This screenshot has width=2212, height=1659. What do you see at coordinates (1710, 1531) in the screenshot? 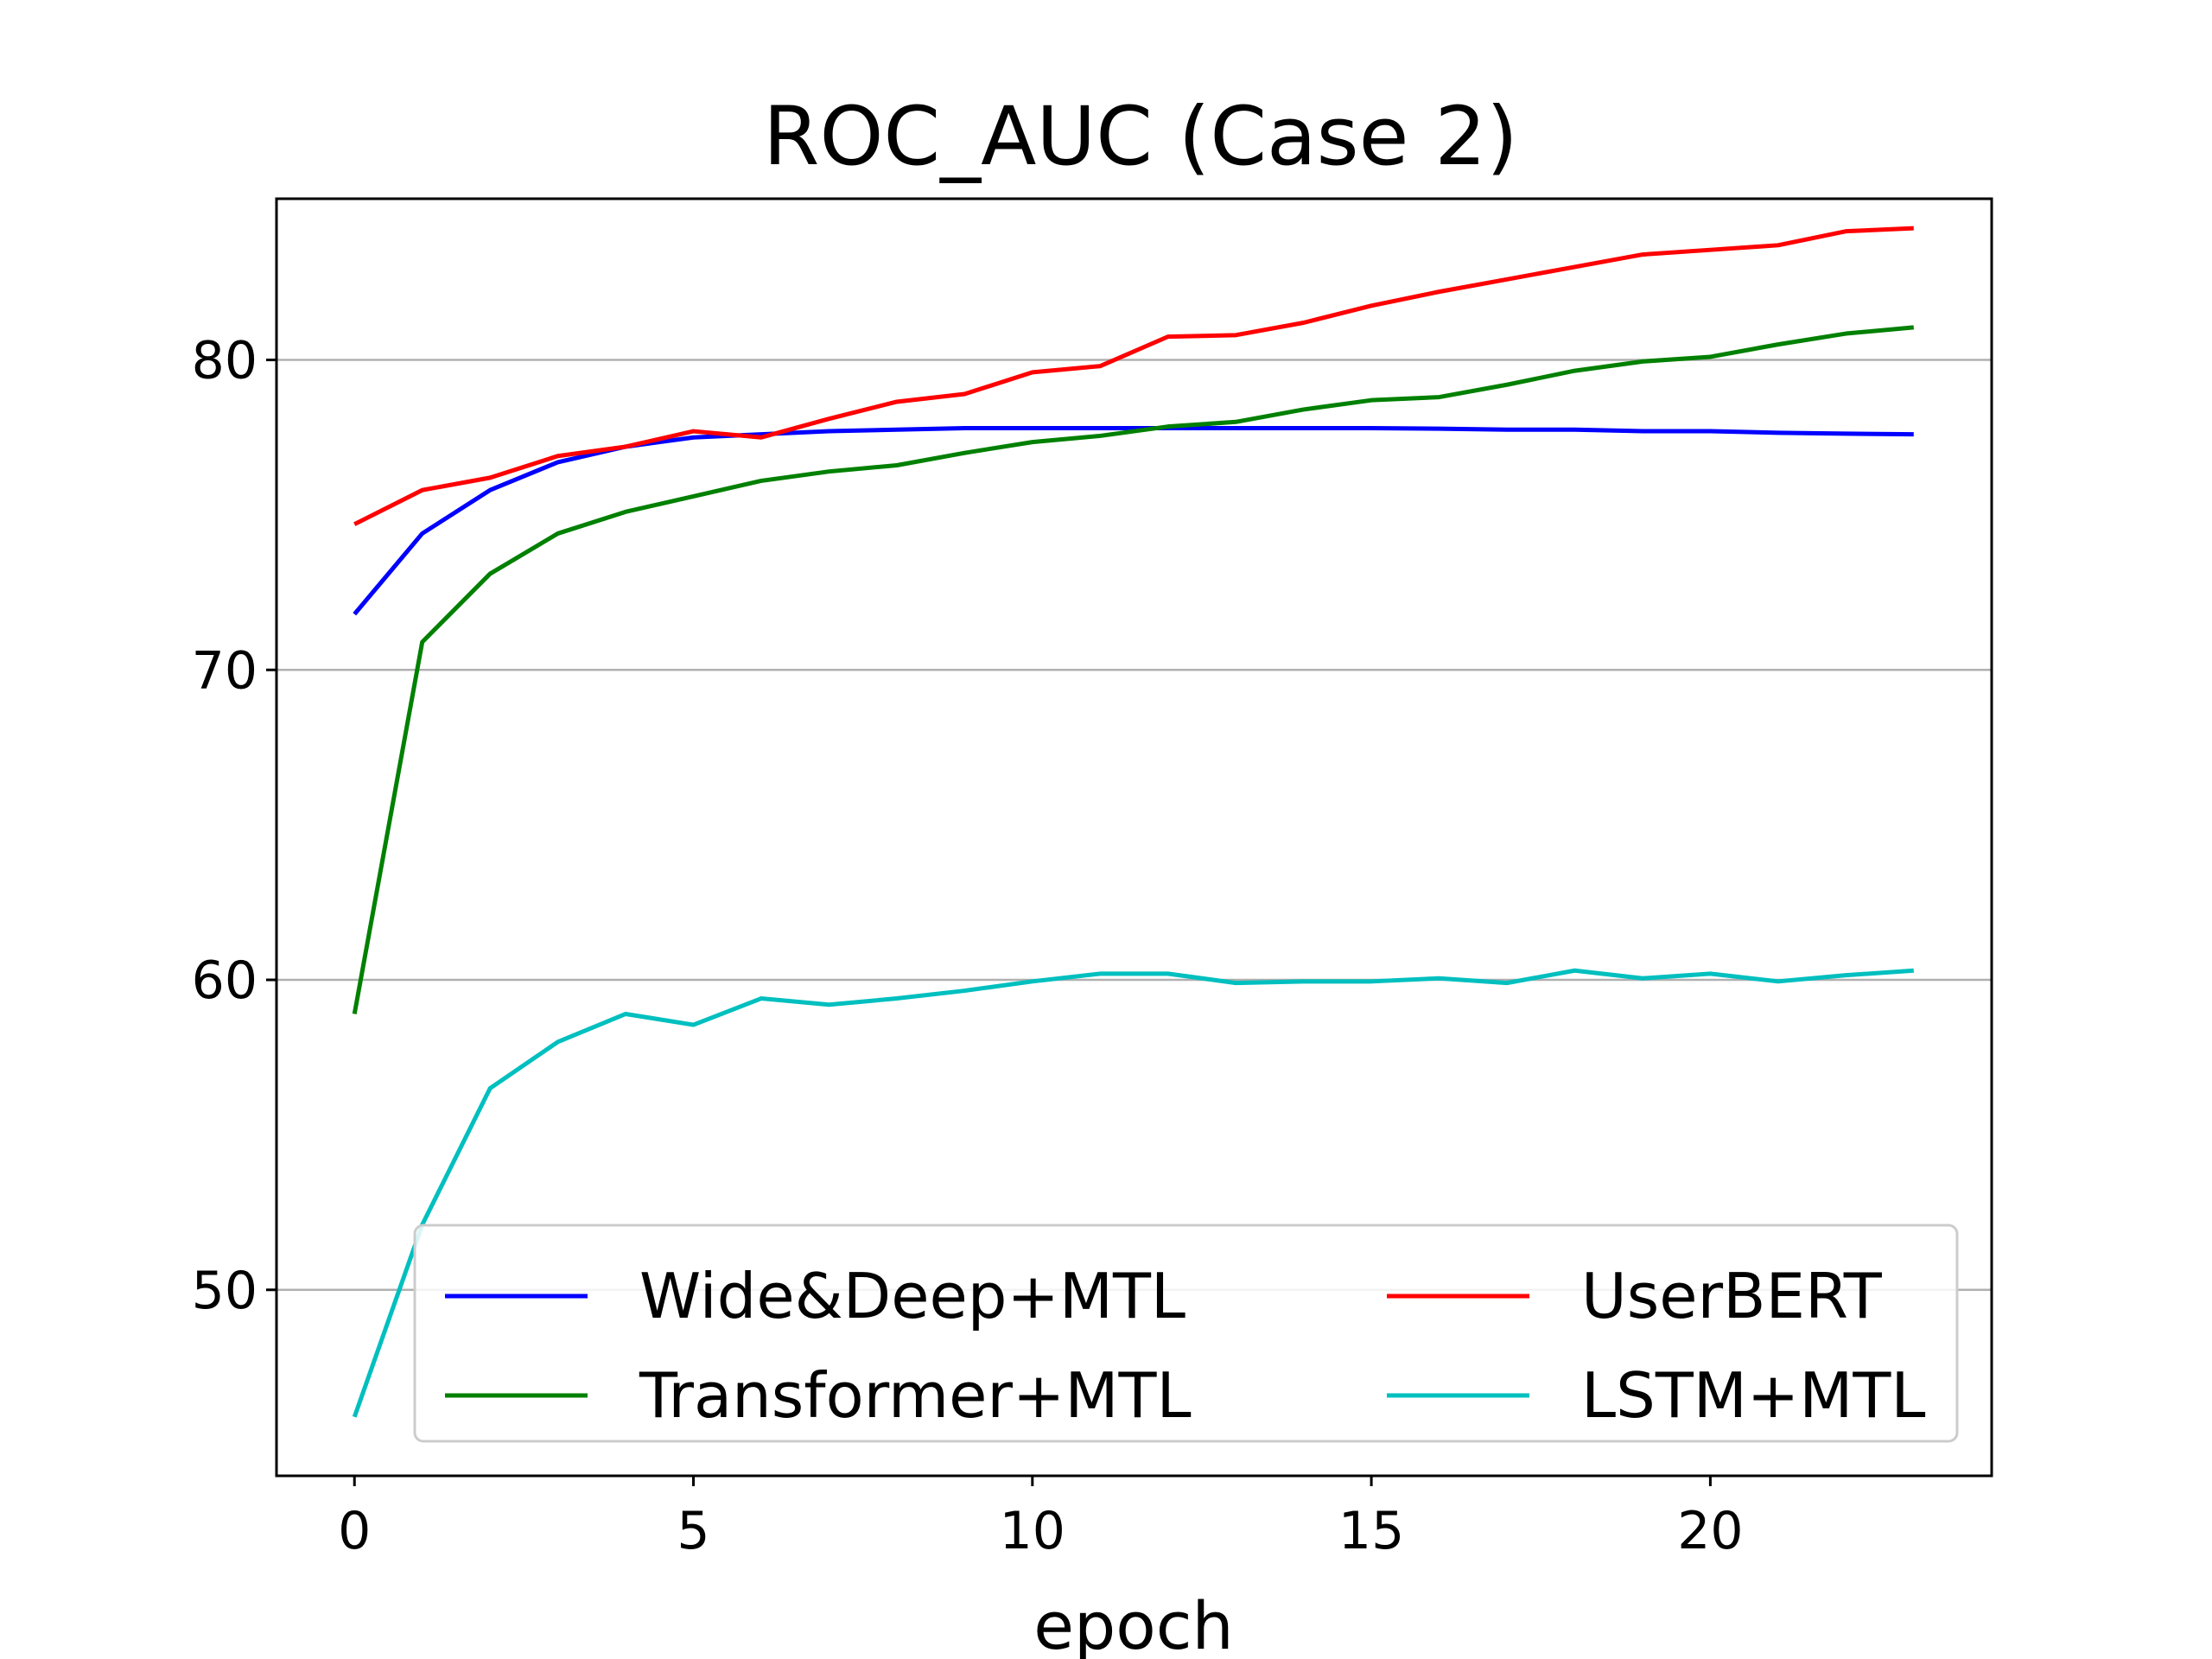
I see `x-tick-label: 20` at bounding box center [1710, 1531].